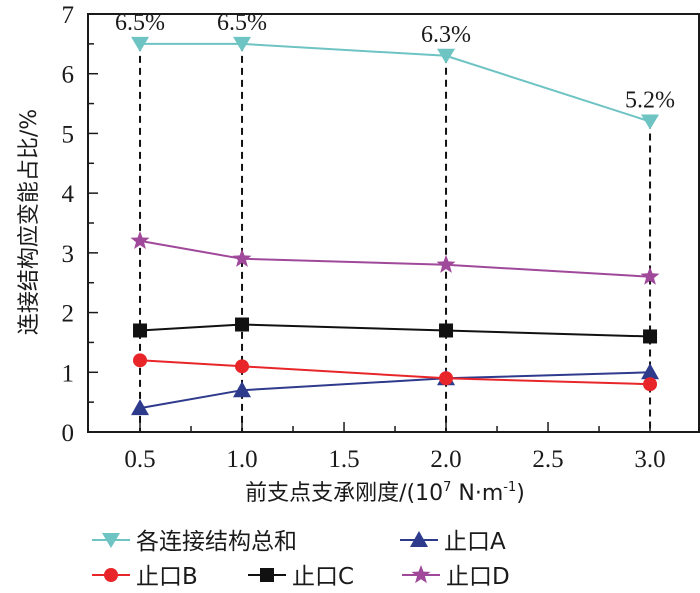 This screenshot has height=593, width=700. I want to click on x-axis-title-sup: 7, so click(447, 487).